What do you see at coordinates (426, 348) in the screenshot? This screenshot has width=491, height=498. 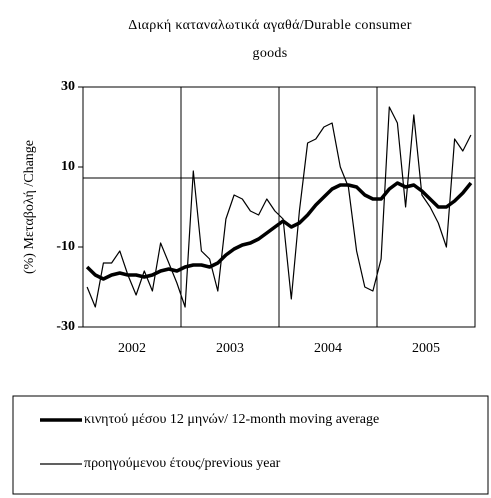 I see `x-tick-label: 2005` at bounding box center [426, 348].